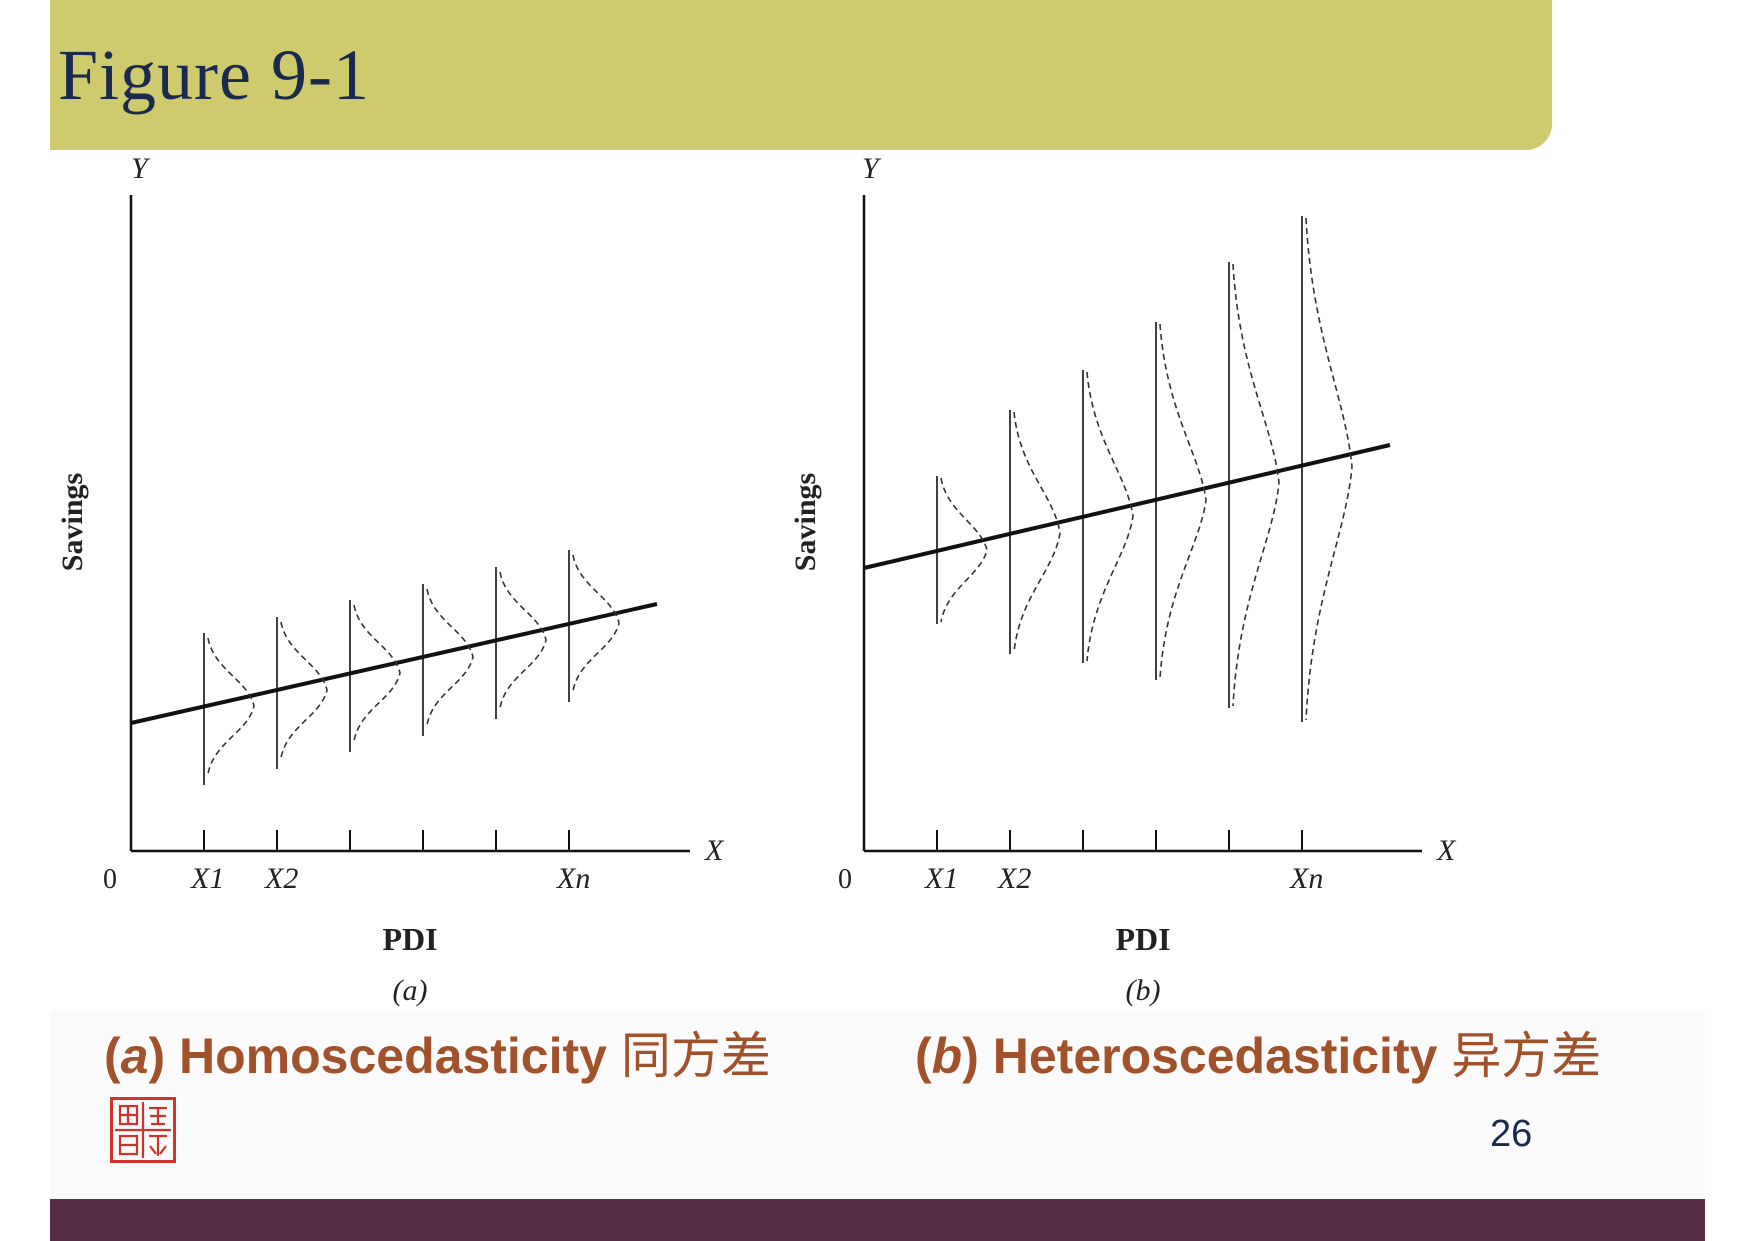  I want to click on caption-b-text: Heteroscedasticity, so click(1215, 1056).